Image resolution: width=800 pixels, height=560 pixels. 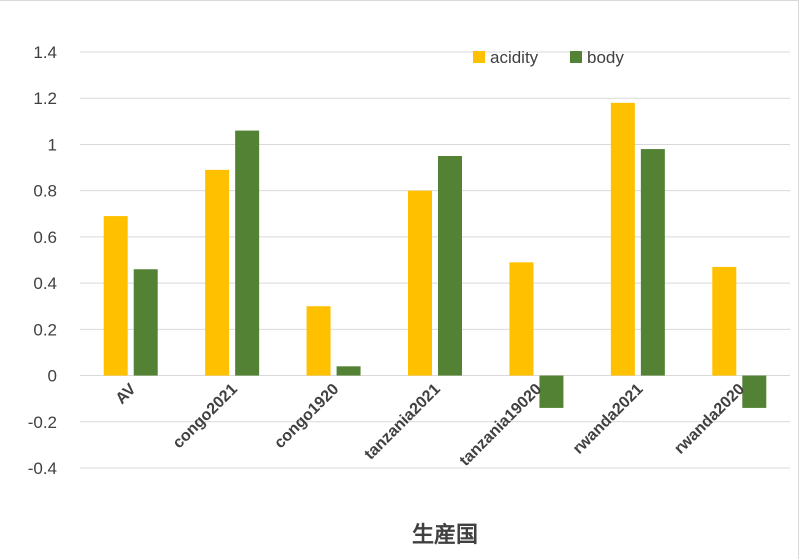 I want to click on y-tick-label: -0.4, so click(x=42, y=468).